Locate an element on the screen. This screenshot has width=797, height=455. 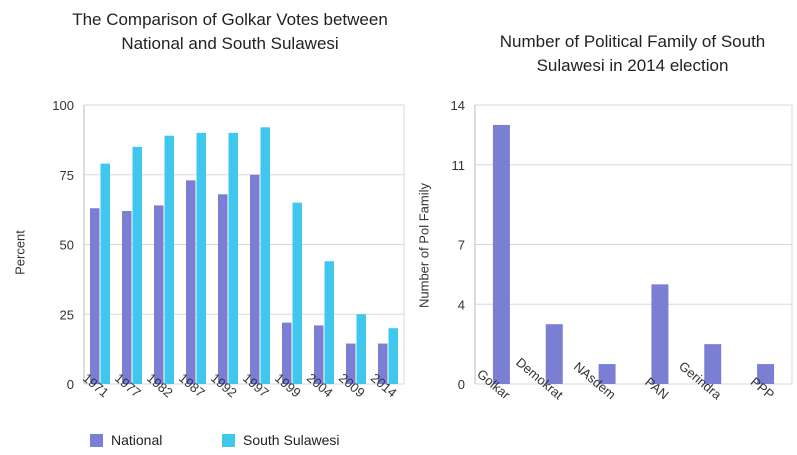
legend-national-label: National is located at coordinates (137, 440).